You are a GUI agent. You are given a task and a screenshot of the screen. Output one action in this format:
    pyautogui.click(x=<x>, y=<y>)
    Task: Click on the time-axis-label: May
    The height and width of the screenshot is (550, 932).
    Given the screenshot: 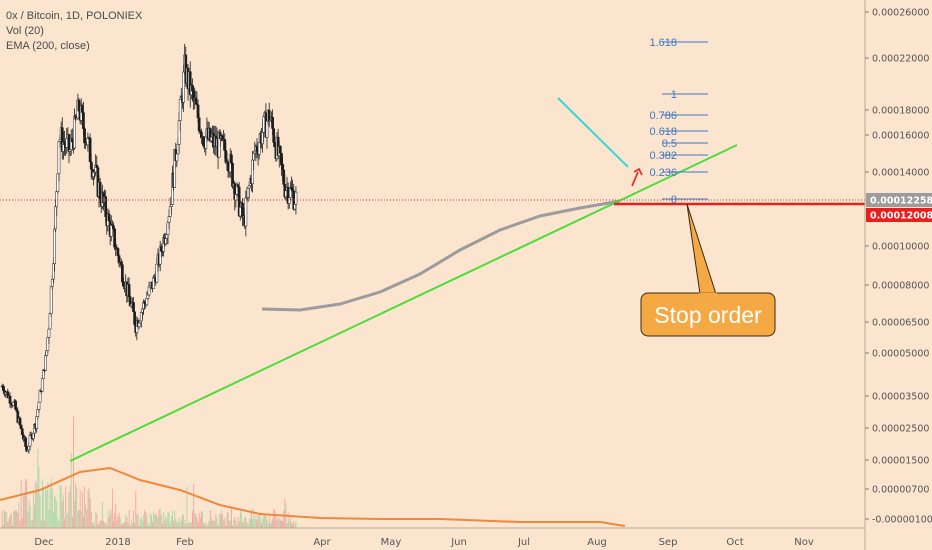 What is the action you would take?
    pyautogui.click(x=391, y=542)
    